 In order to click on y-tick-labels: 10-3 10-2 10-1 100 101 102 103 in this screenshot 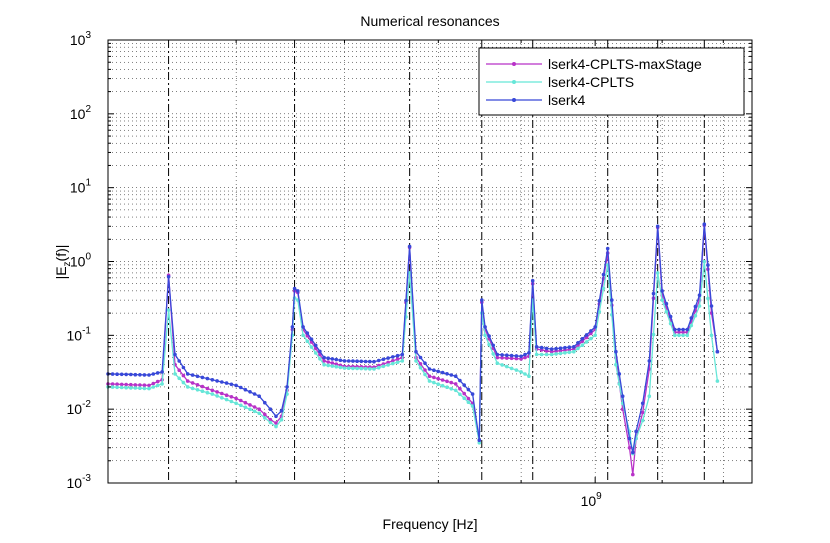, I will do `click(79, 260)`.